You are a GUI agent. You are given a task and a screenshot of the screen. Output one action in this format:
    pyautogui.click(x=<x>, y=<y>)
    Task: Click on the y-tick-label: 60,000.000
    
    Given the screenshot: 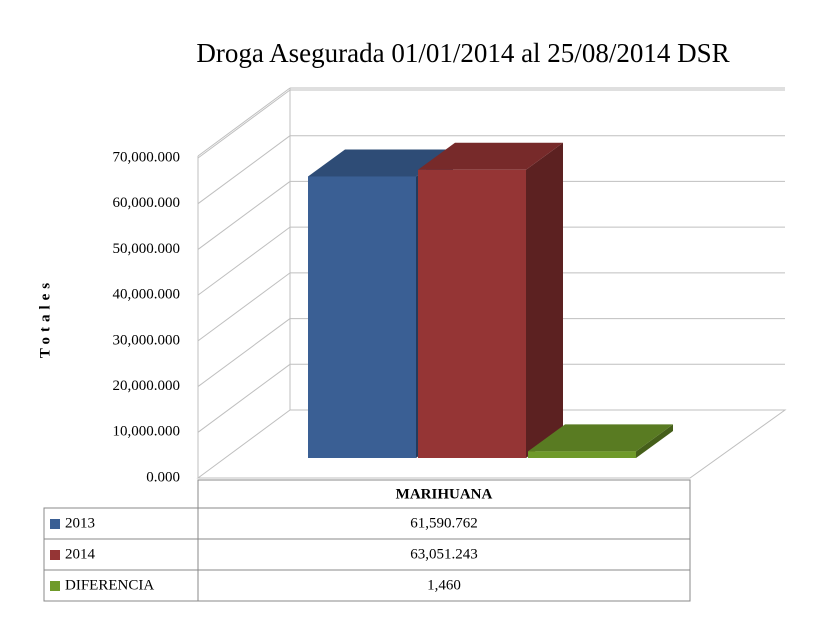 What is the action you would take?
    pyautogui.click(x=147, y=203)
    